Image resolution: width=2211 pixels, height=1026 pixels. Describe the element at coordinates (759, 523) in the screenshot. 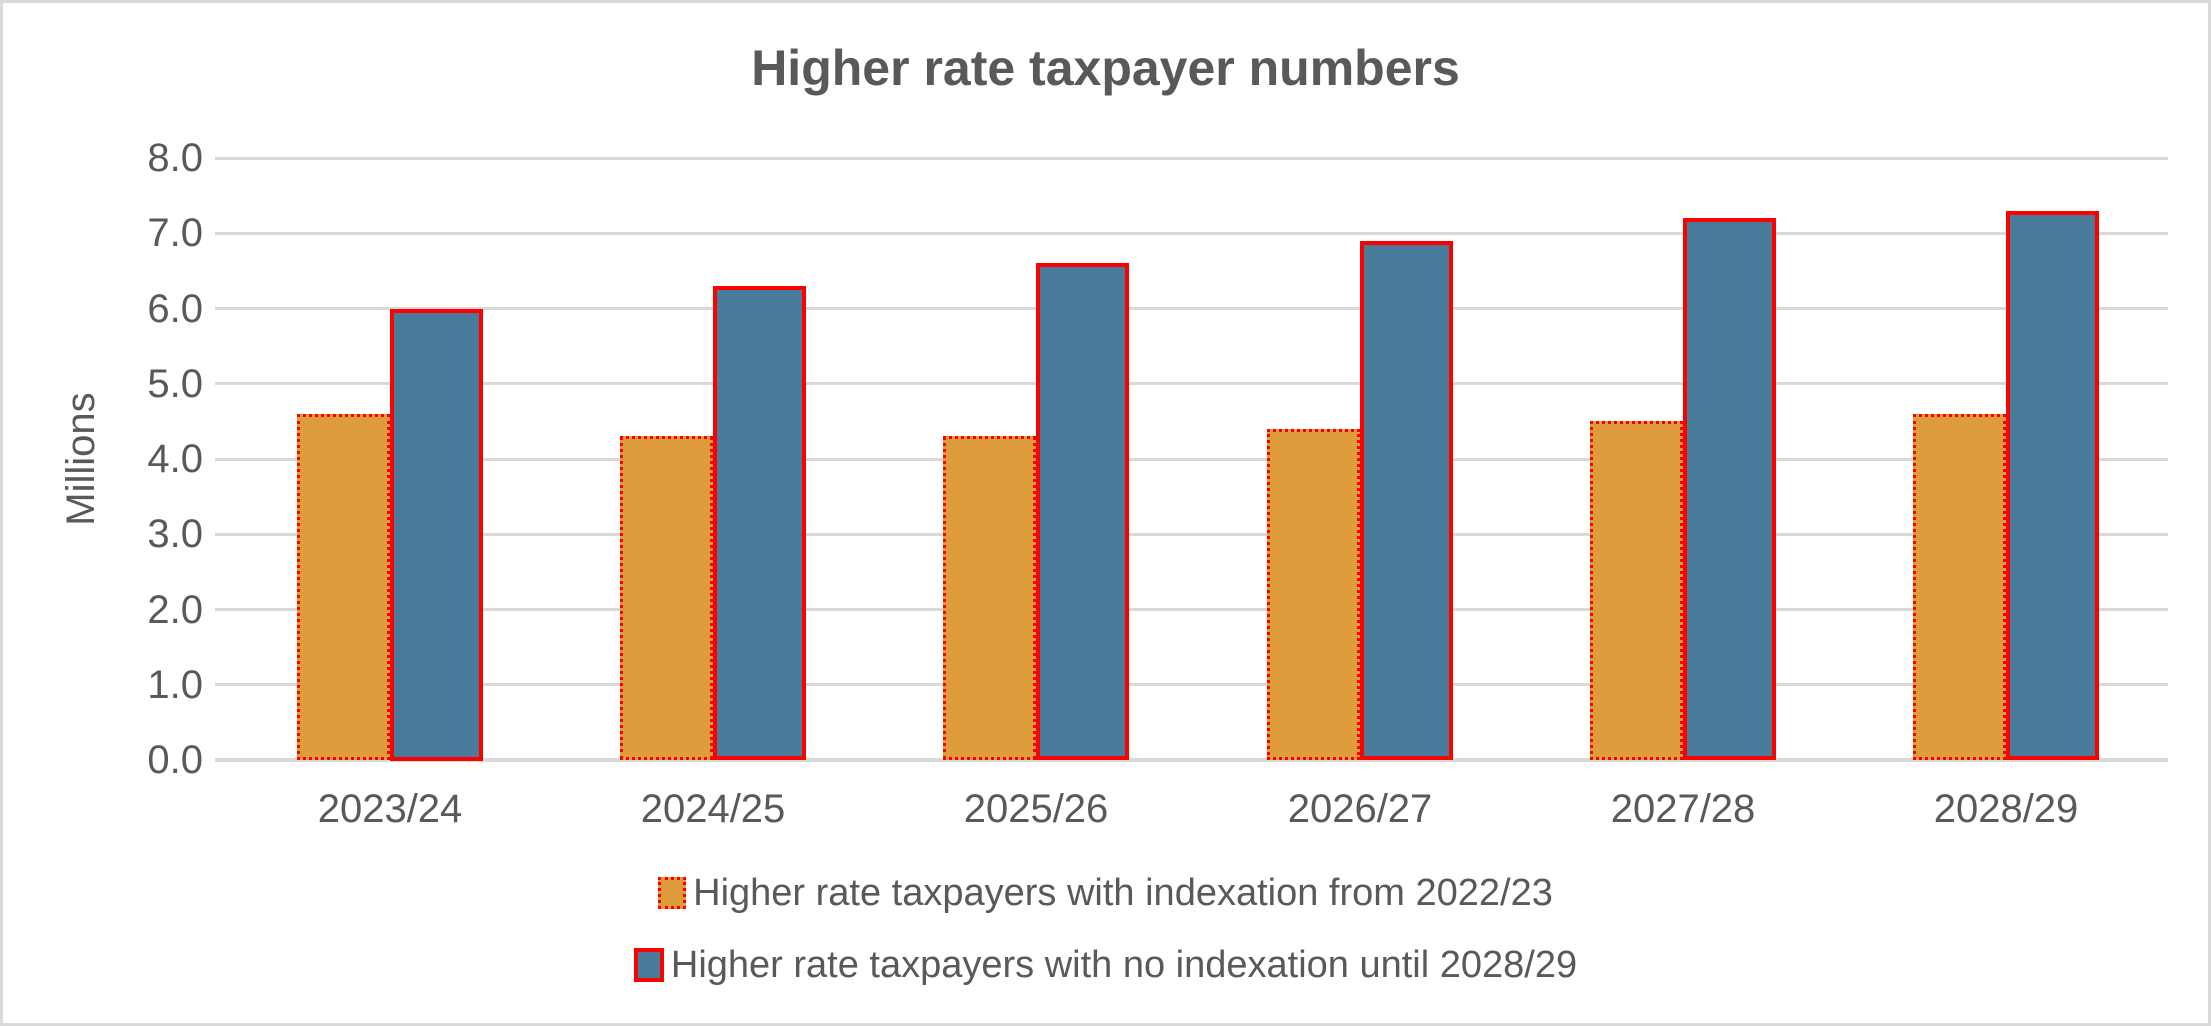

I see `bar-no-indexation-2024/25` at that location.